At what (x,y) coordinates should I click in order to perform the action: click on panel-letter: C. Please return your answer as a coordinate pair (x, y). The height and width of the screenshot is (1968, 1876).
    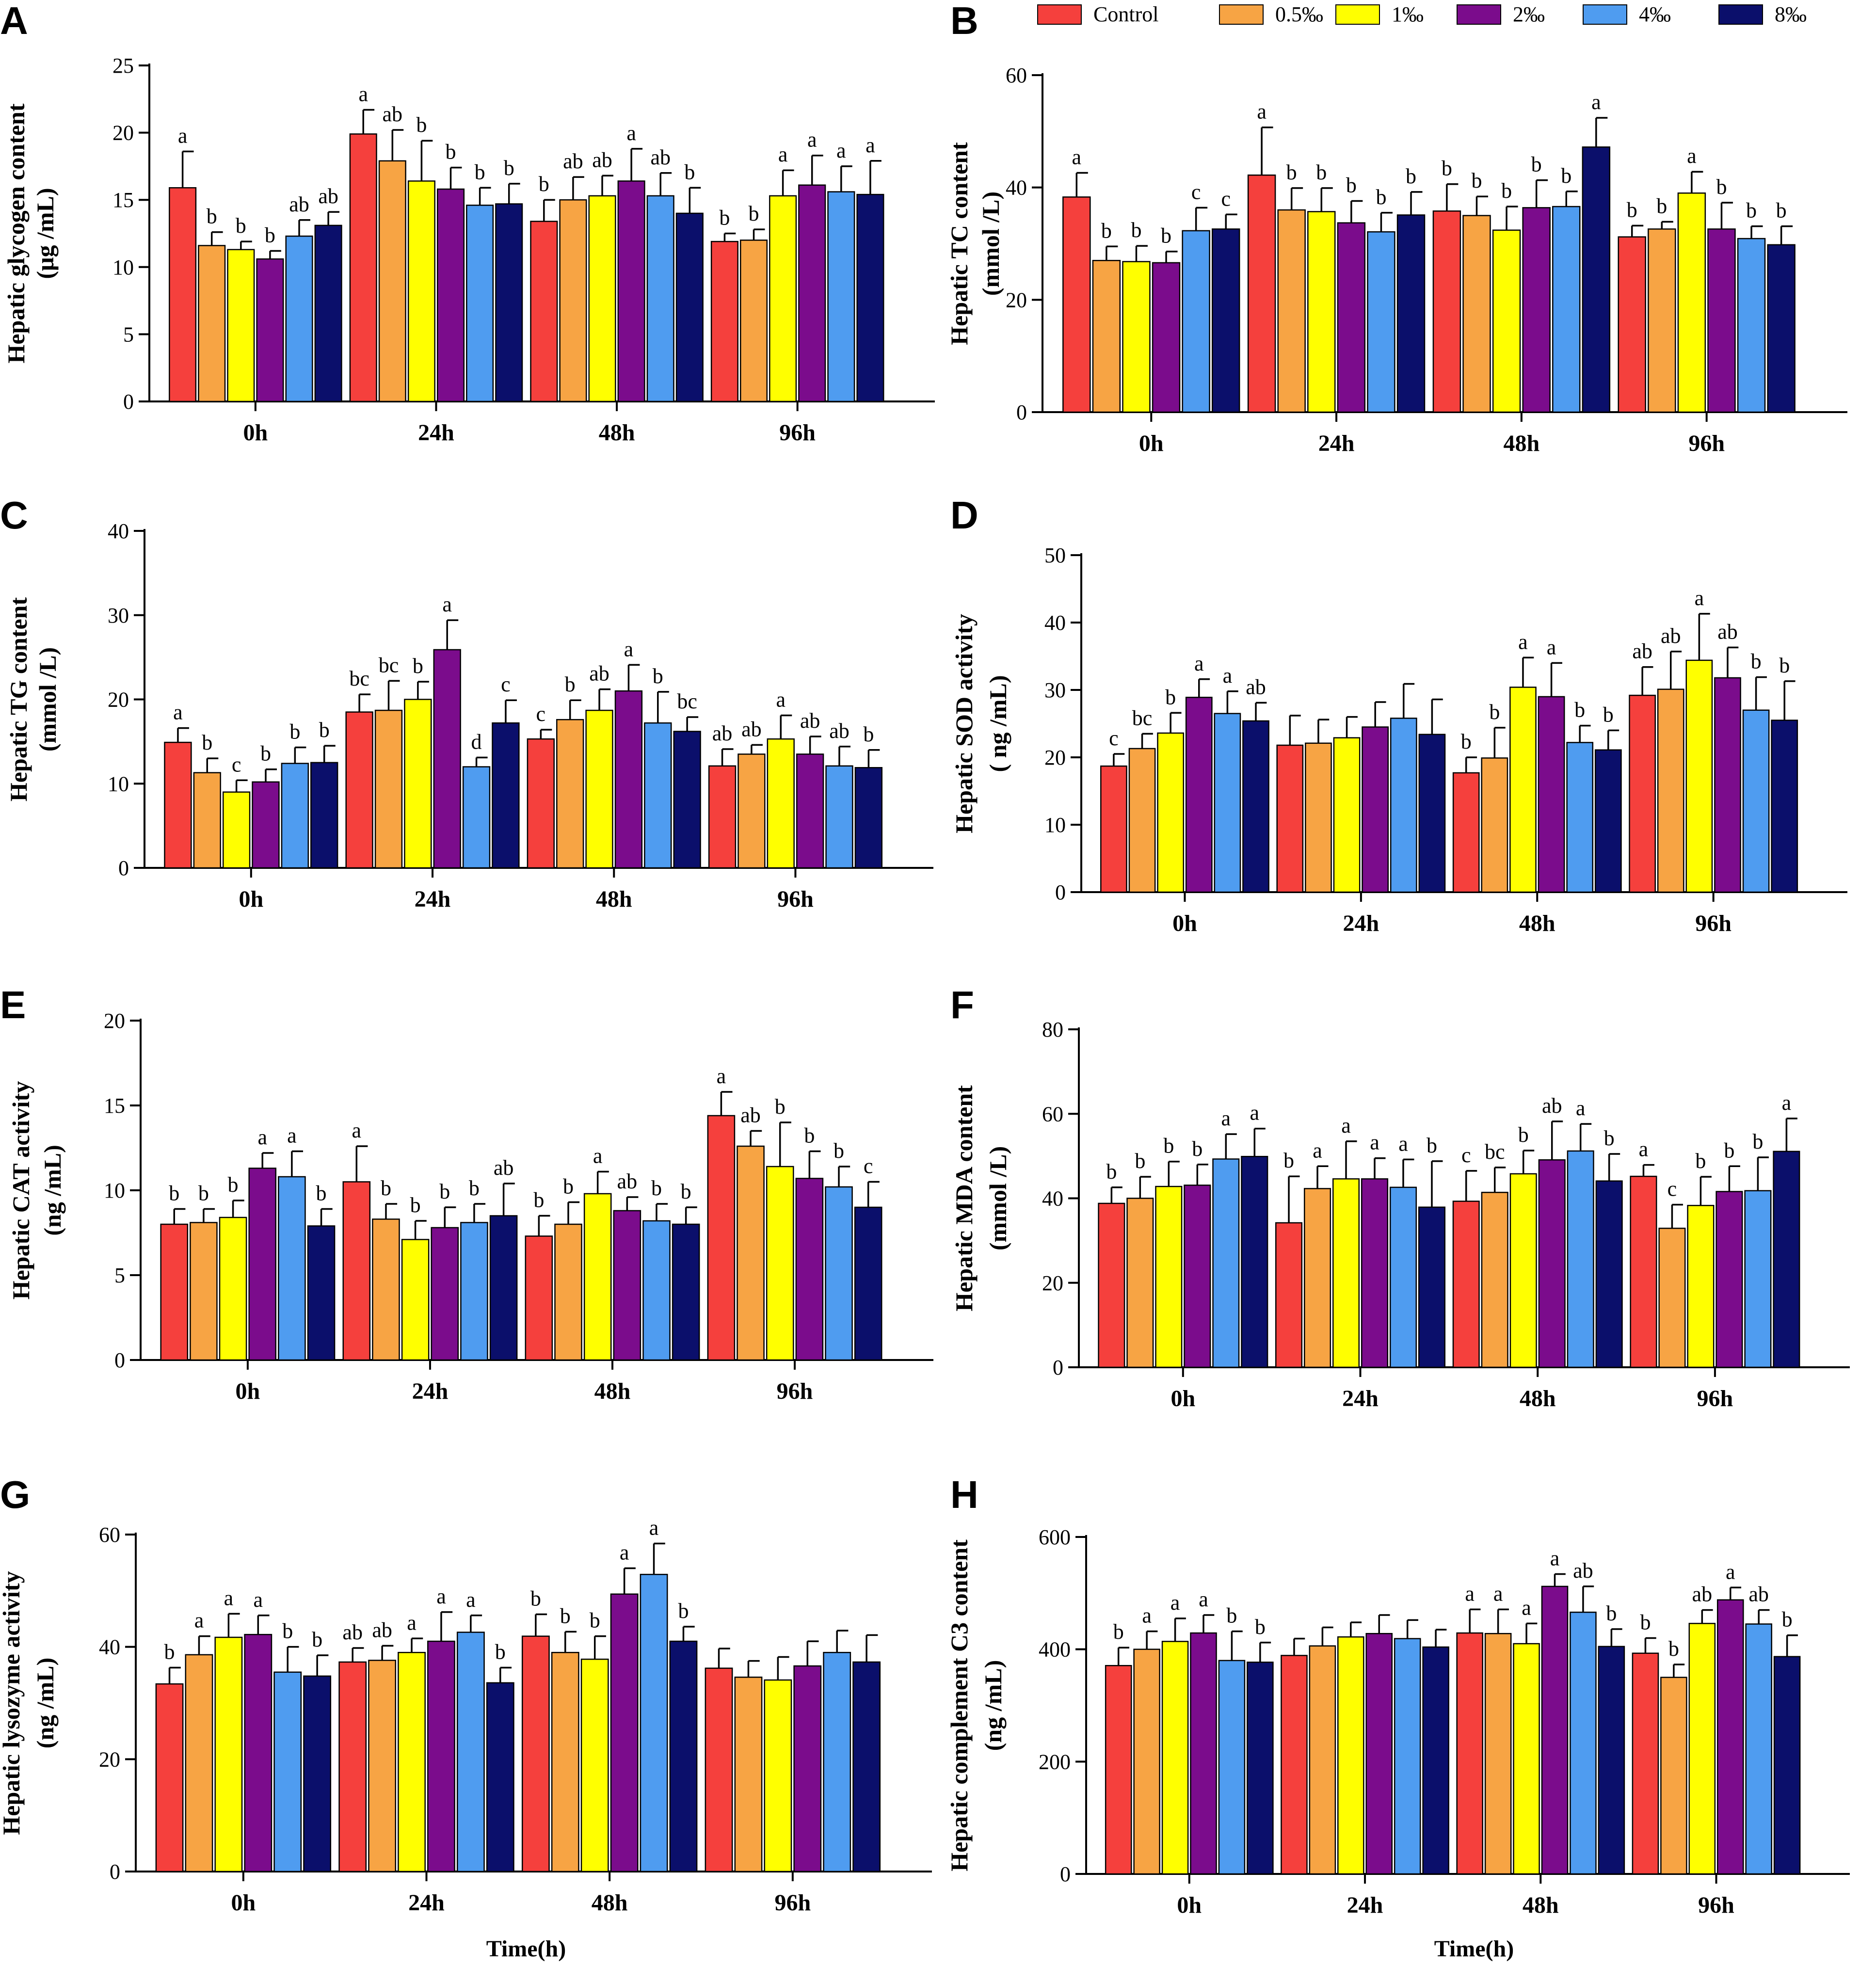
    Looking at the image, I should click on (14, 515).